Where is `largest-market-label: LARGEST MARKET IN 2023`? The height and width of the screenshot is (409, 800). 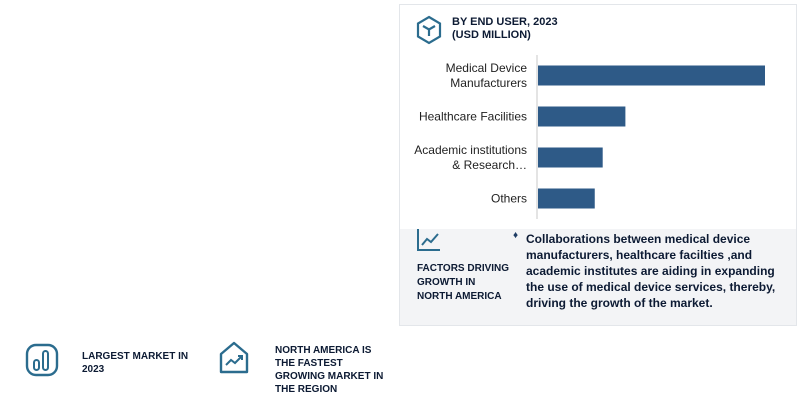 largest-market-label: LARGEST MARKET IN 2023 is located at coordinates (135, 363).